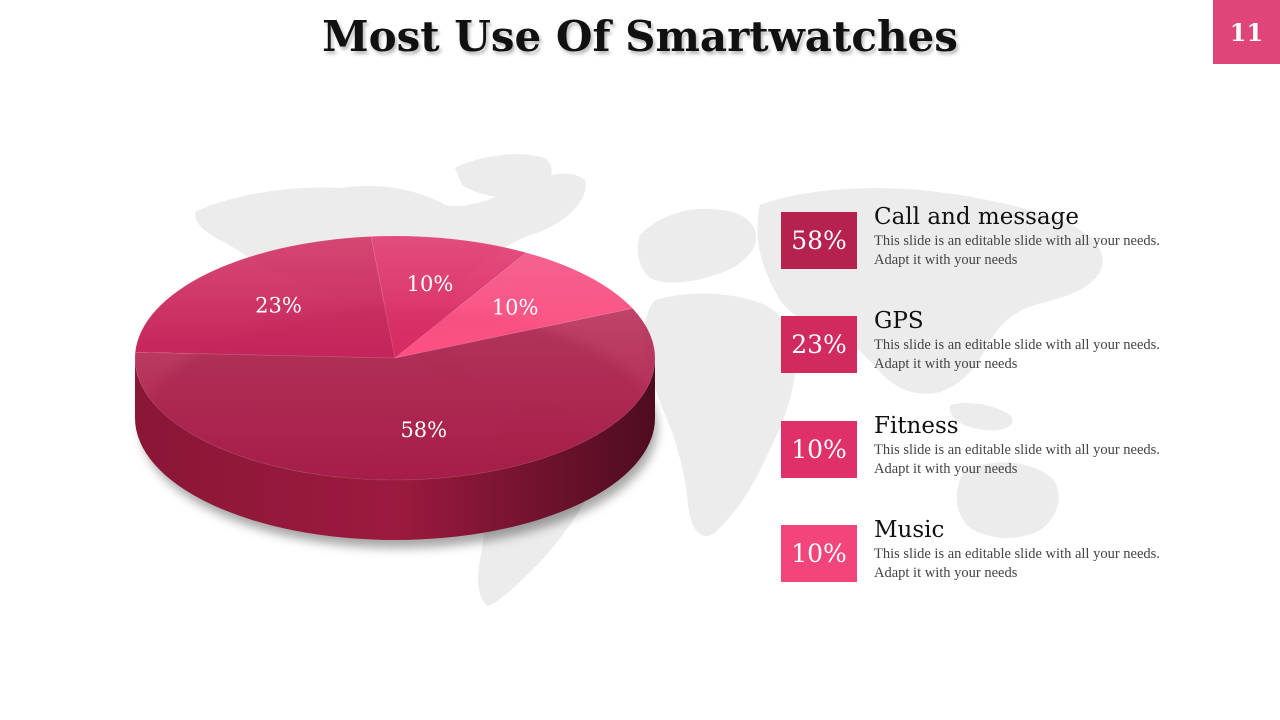 The image size is (1280, 720). Describe the element at coordinates (899, 321) in the screenshot. I see `legend-label: GPS` at that location.